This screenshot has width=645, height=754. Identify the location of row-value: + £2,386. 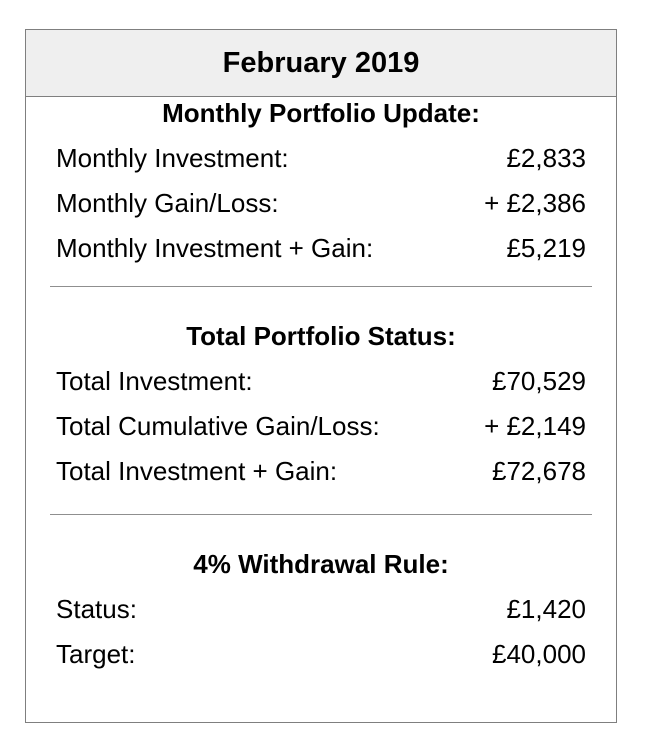
(535, 203).